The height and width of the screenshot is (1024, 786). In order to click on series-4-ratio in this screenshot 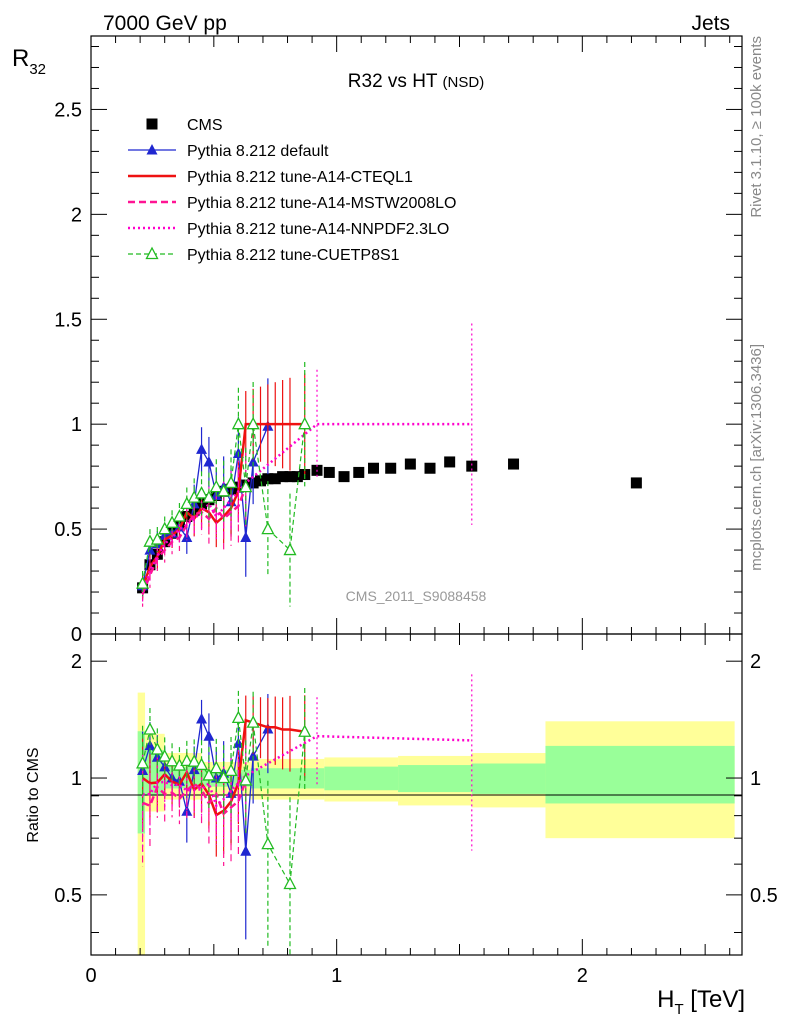, I will do `click(307, 764)`.